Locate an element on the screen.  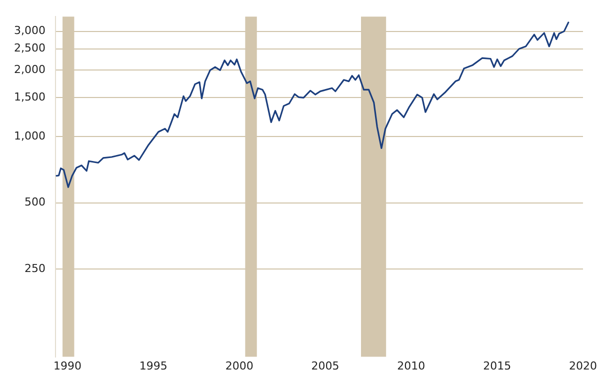
x-tick-label: 2015 is located at coordinates (497, 365).